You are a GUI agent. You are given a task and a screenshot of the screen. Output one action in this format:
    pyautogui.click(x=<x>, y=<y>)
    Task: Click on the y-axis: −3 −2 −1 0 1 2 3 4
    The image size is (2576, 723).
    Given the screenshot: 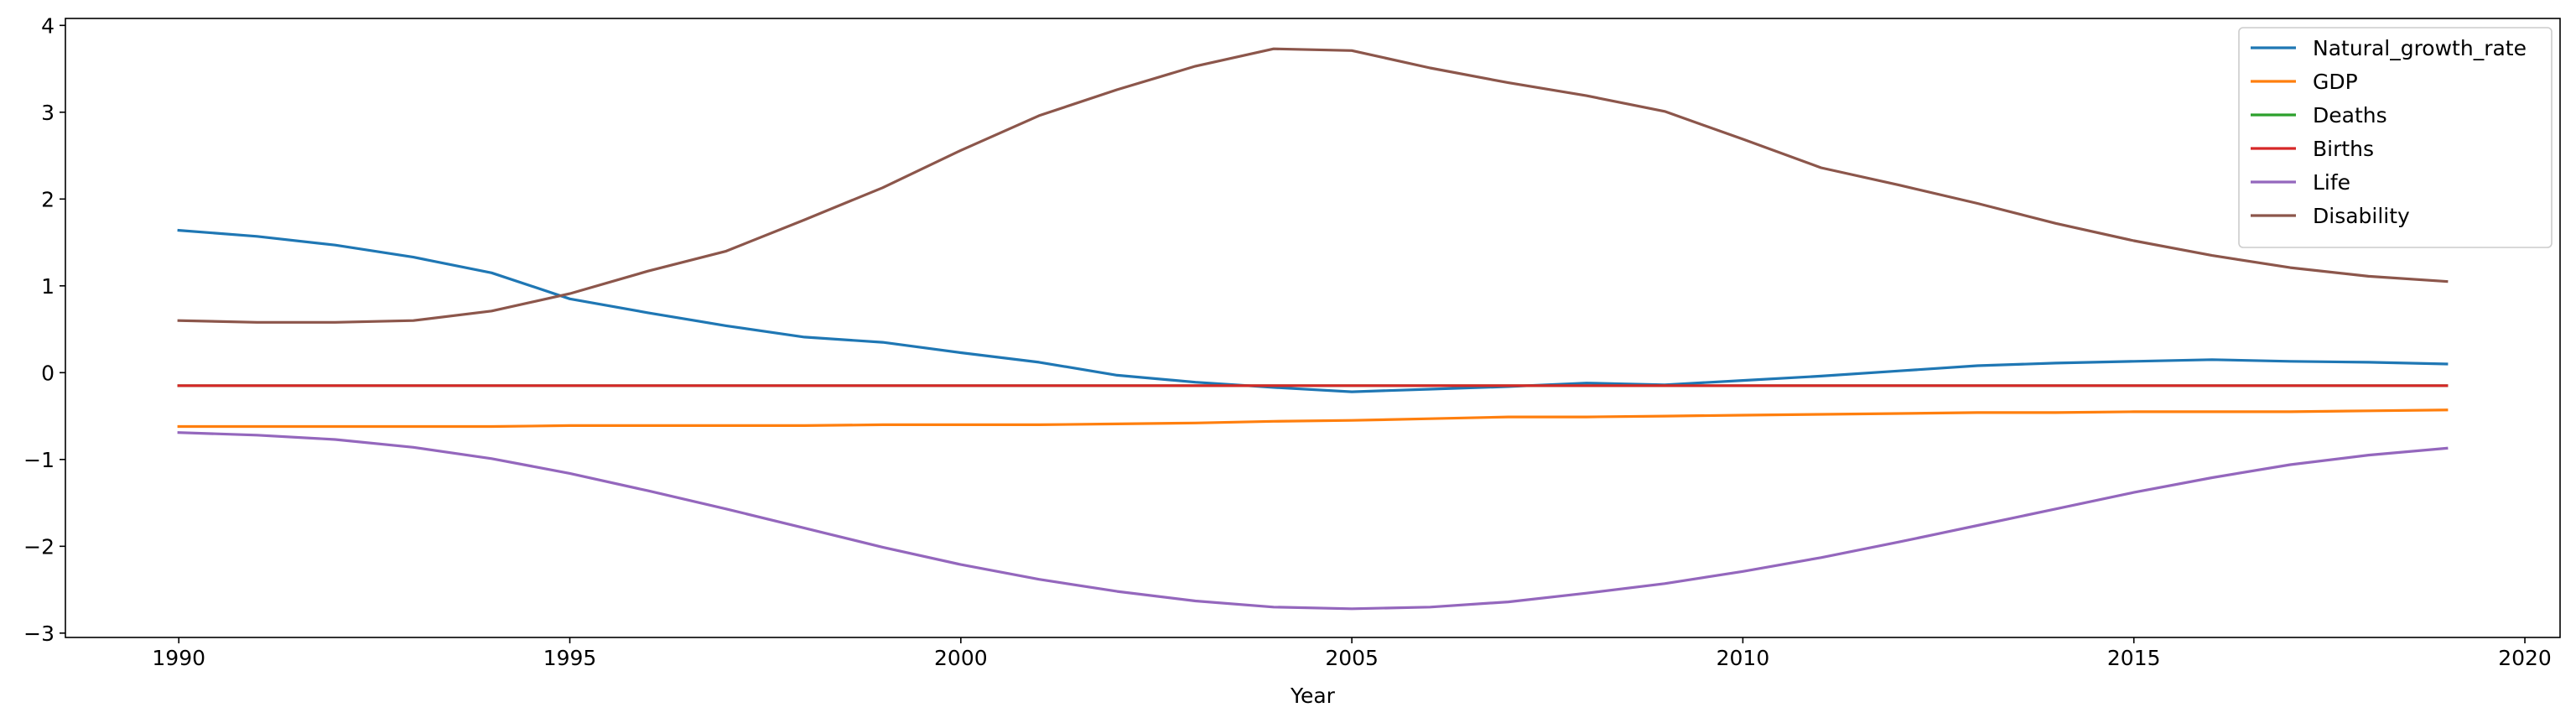 What is the action you would take?
    pyautogui.click(x=44, y=329)
    